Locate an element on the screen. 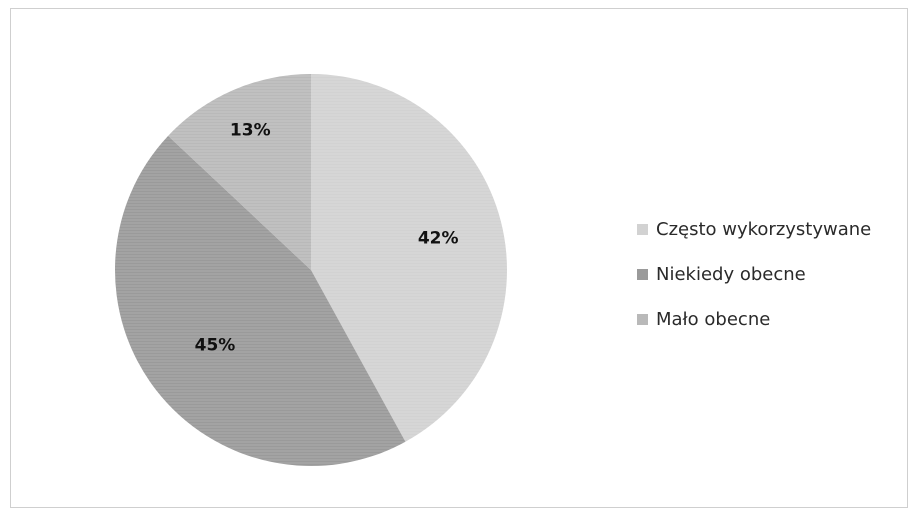  pie-slice-value-label: 13% is located at coordinates (250, 131).